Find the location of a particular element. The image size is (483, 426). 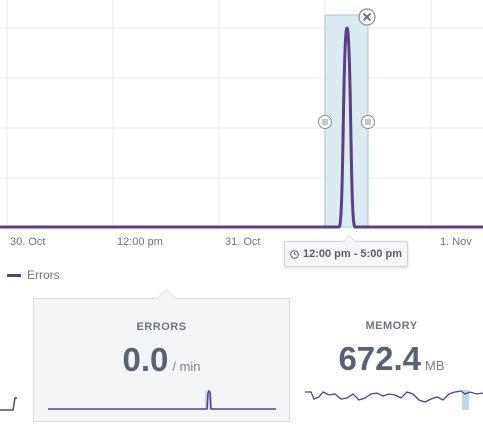

memory-card: MEMORY 672.4 MB is located at coordinates (391, 360).